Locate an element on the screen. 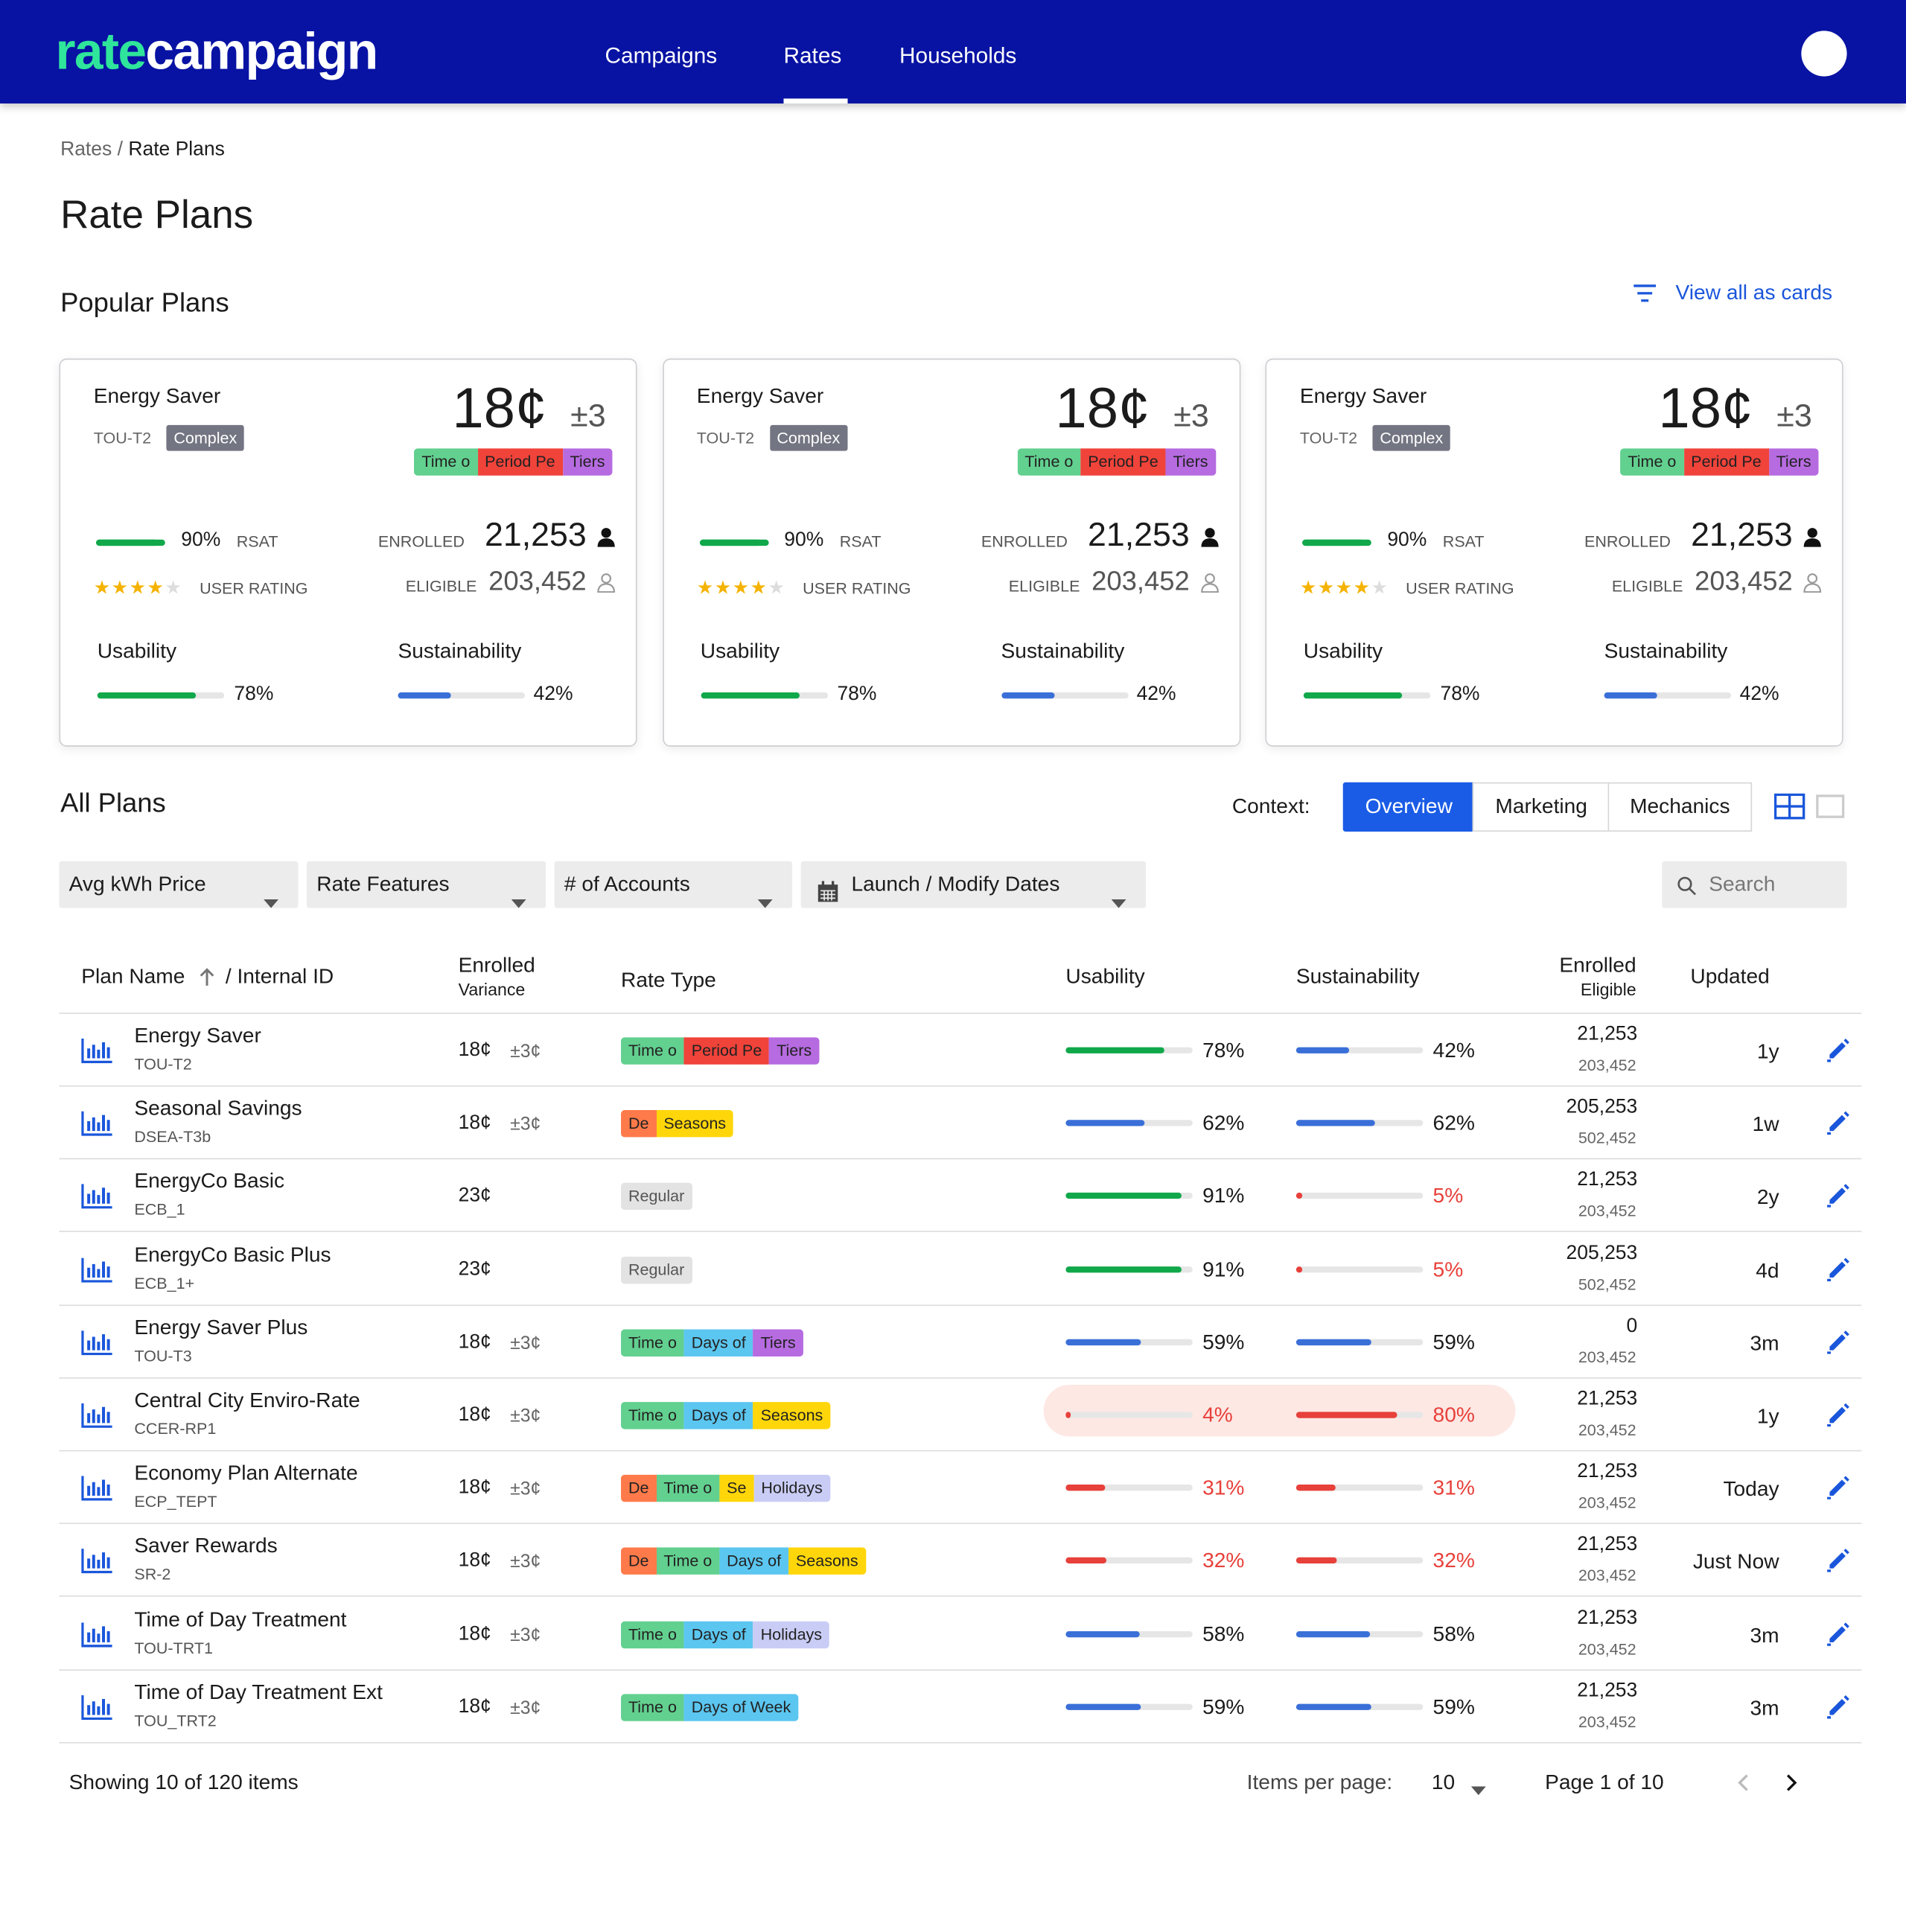  logo-part: rate is located at coordinates (101, 51).